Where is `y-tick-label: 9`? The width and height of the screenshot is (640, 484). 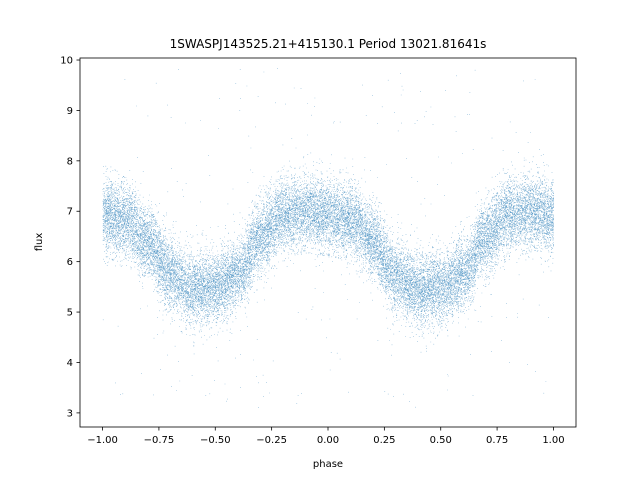 y-tick-label: 9 is located at coordinates (70, 111).